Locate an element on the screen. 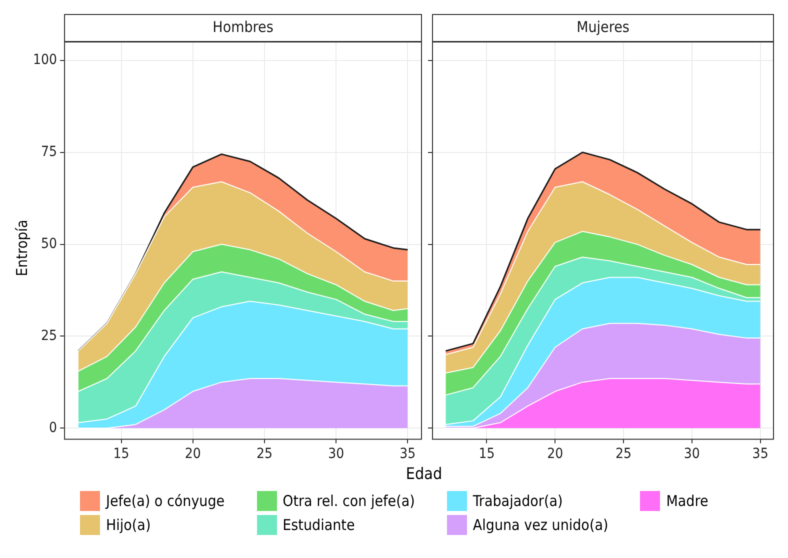  y-tick-label: 0 is located at coordinates (53, 428).